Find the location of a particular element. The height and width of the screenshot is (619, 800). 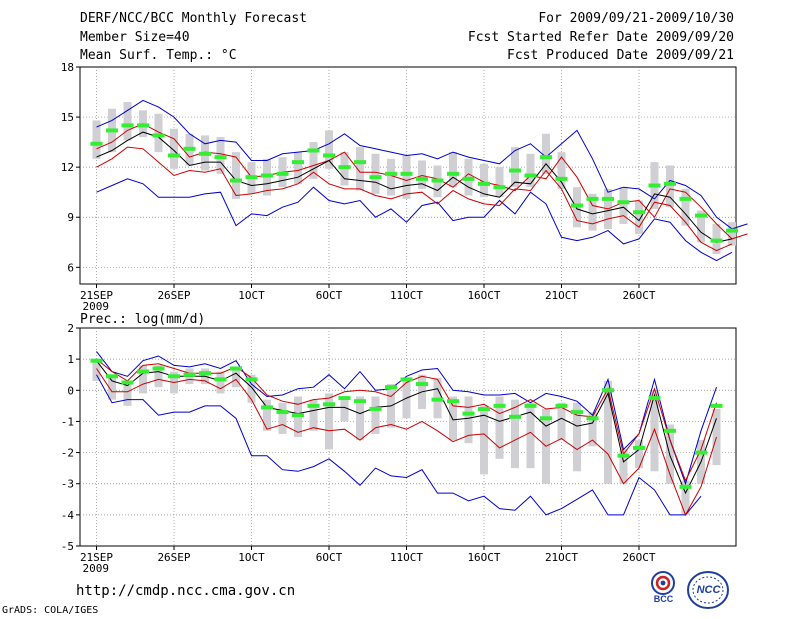

prec-y-tick-label: -3 is located at coordinates (67, 484).